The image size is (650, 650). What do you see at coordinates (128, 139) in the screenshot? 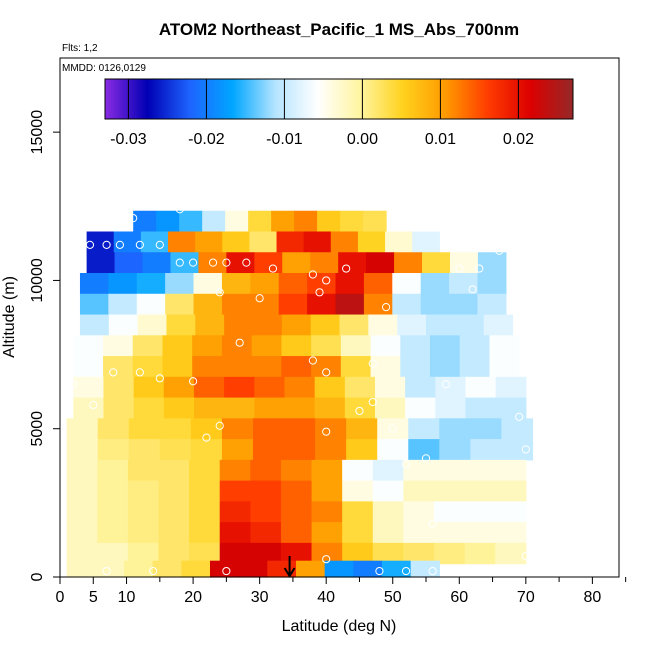
I see `colorbar-tick-label: -0.03` at bounding box center [128, 139].